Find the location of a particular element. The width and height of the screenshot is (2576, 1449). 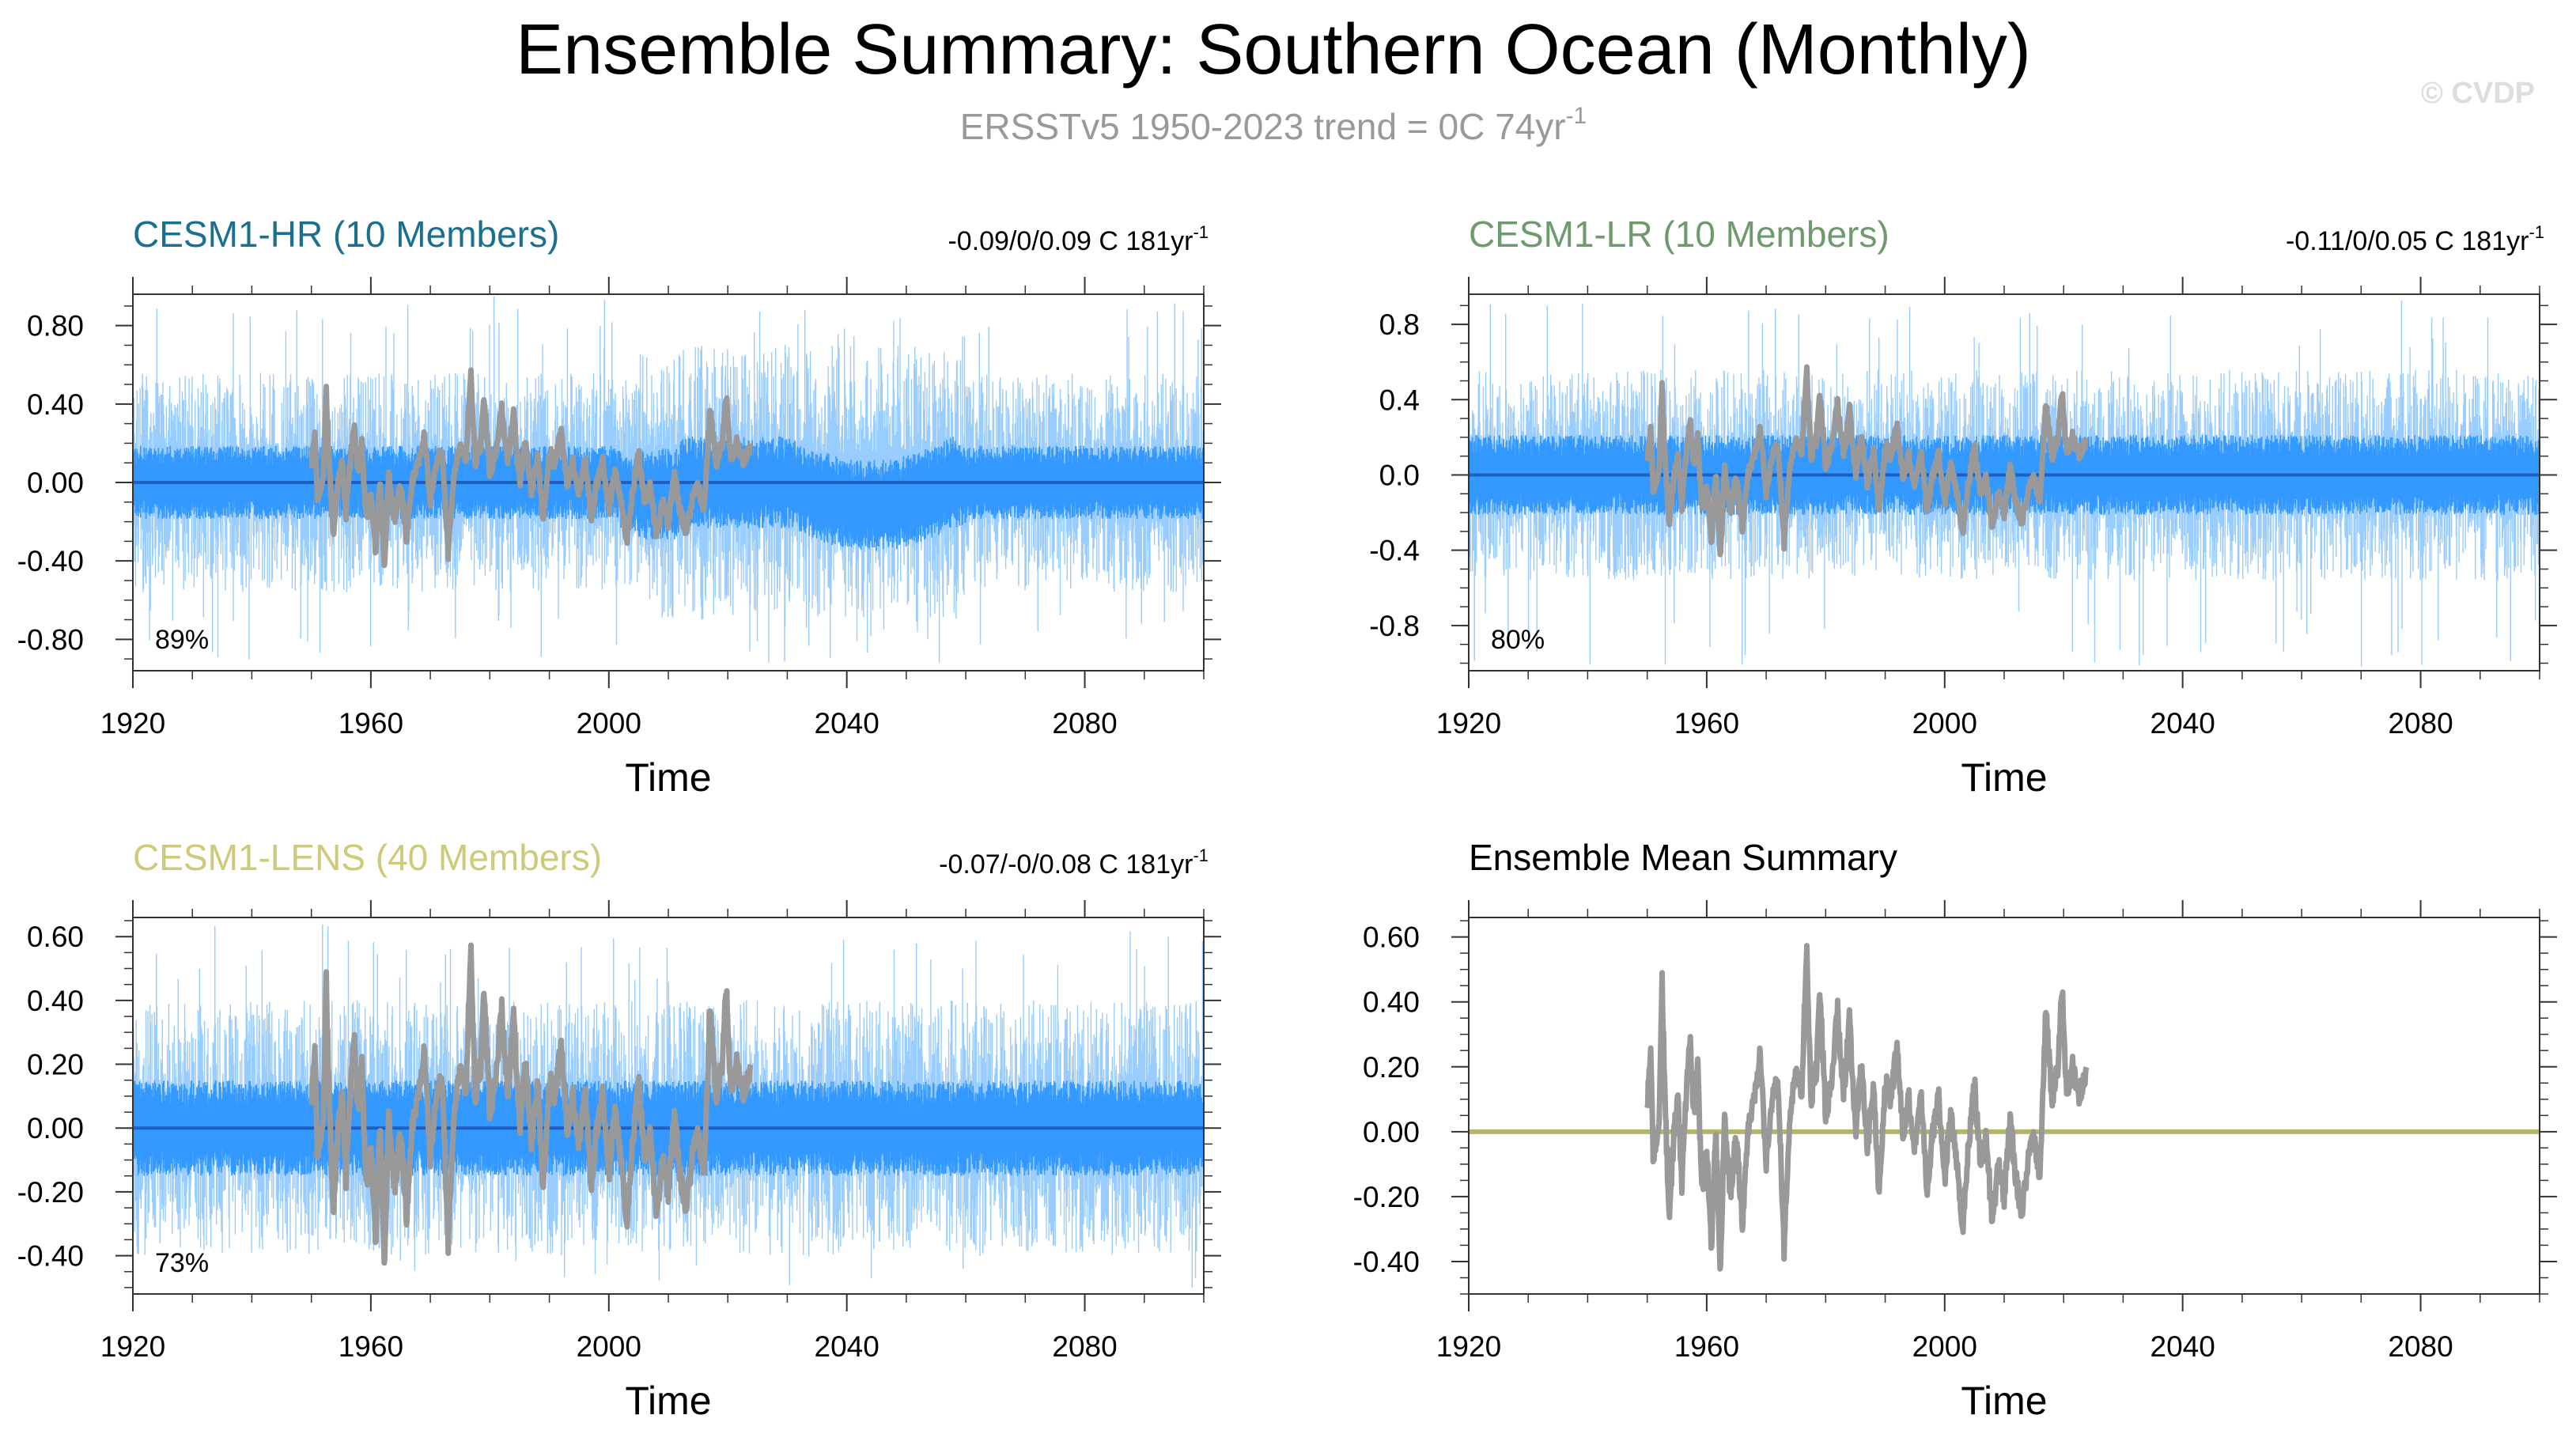

y-tick-label: 0.80 is located at coordinates (56, 326).